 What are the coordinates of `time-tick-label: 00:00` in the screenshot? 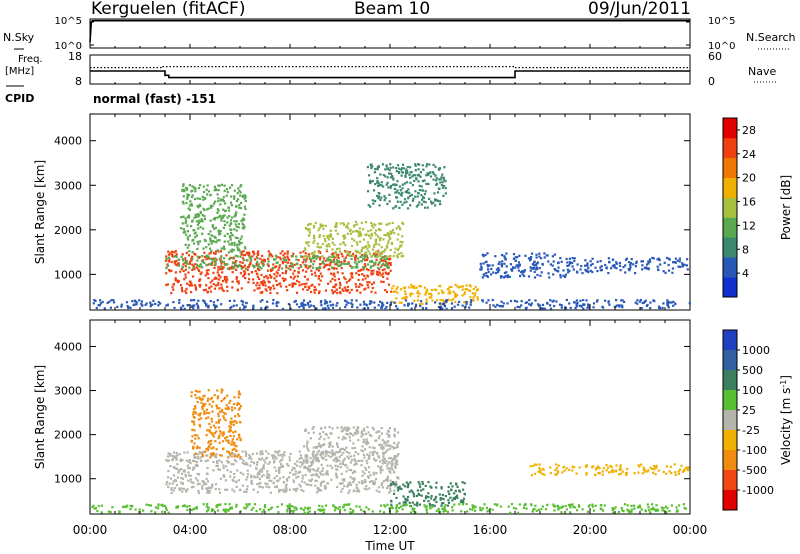 It's located at (690, 530).